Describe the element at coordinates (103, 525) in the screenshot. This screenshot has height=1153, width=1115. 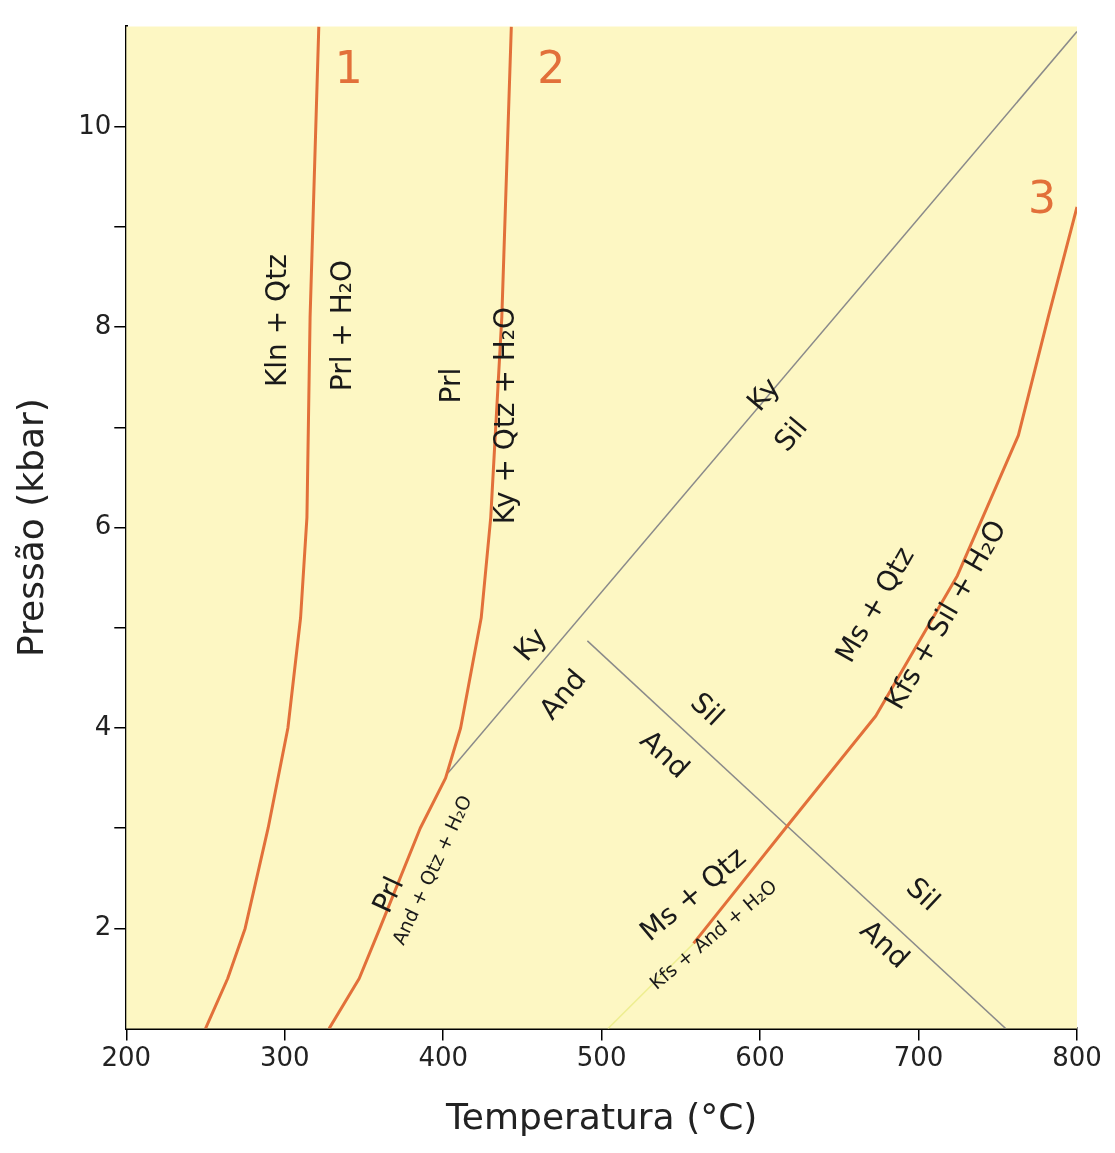
I see `y-tick-label: 6` at that location.